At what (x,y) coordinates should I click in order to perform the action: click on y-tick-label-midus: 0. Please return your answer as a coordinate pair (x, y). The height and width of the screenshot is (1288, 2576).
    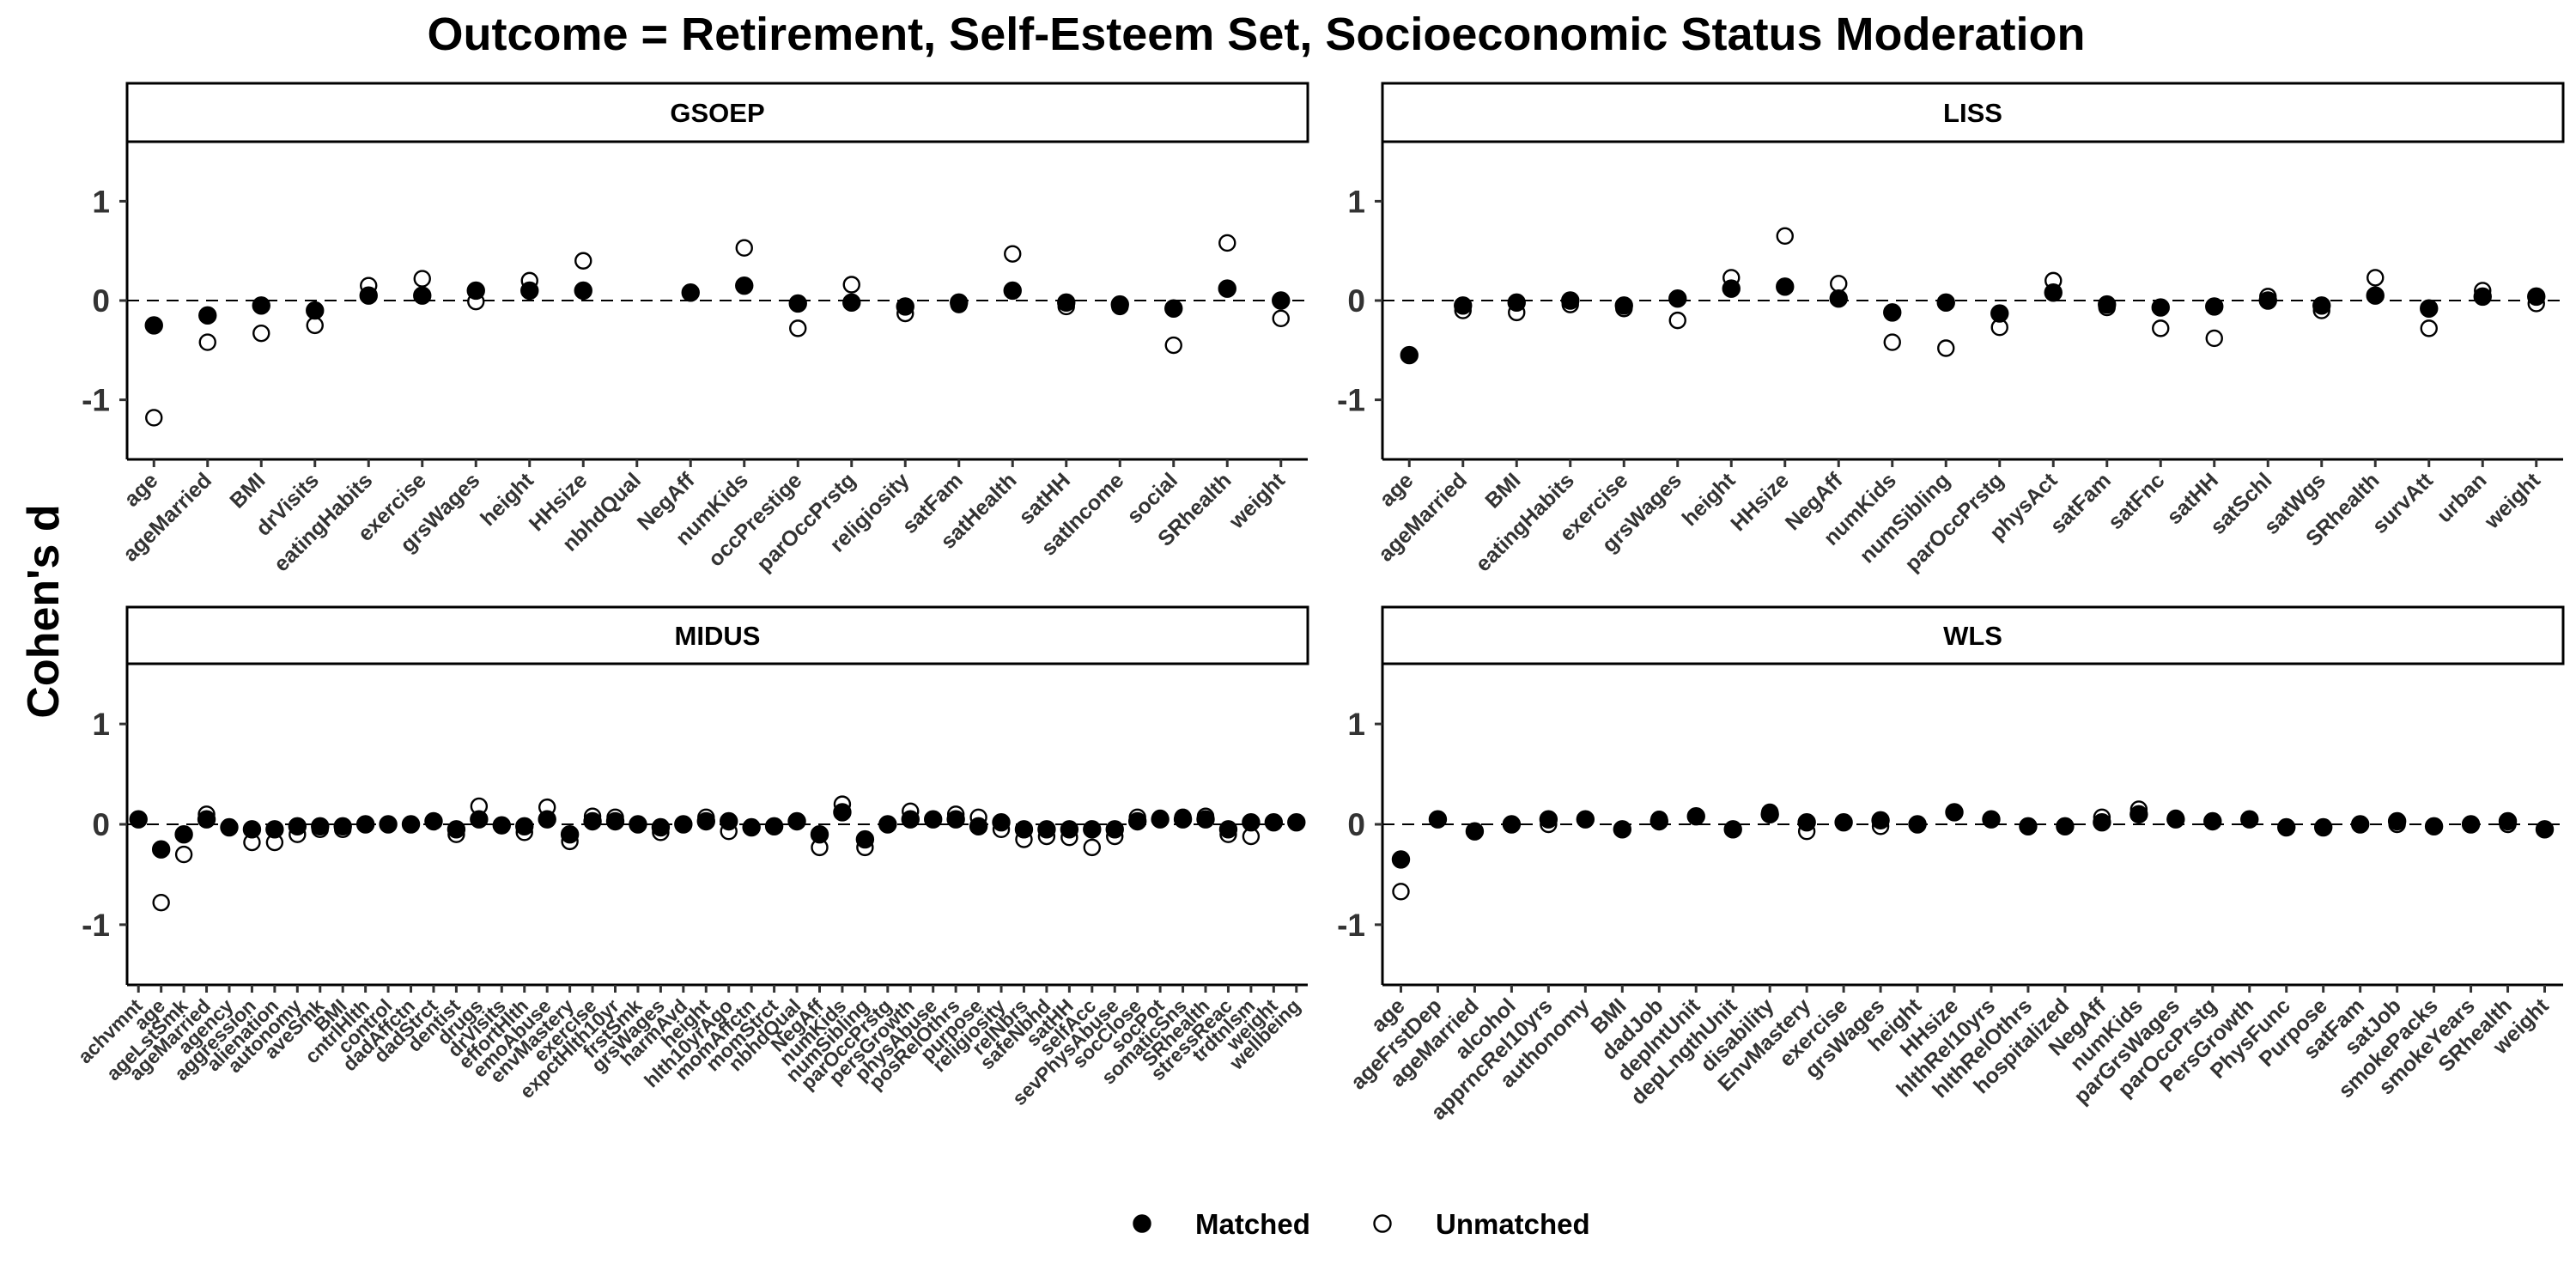
    Looking at the image, I should click on (101, 824).